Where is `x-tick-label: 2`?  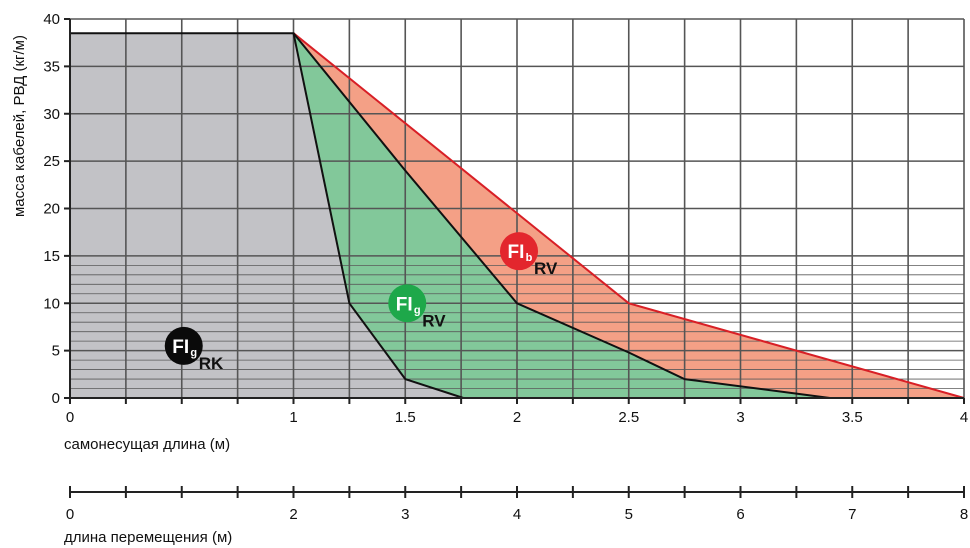 x-tick-label: 2 is located at coordinates (517, 417).